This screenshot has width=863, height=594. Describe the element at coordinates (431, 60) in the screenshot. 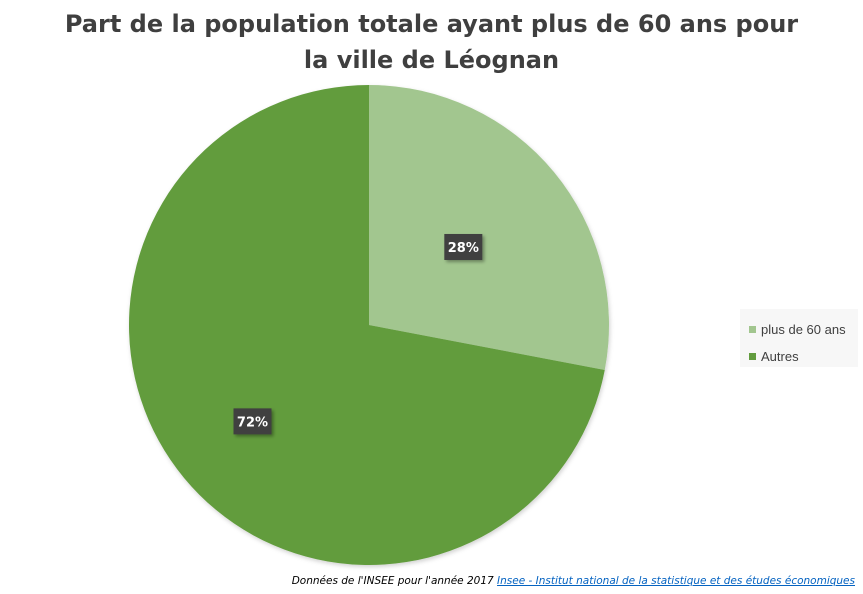

I see `chart-title-line-2: la ville de Léognan` at that location.